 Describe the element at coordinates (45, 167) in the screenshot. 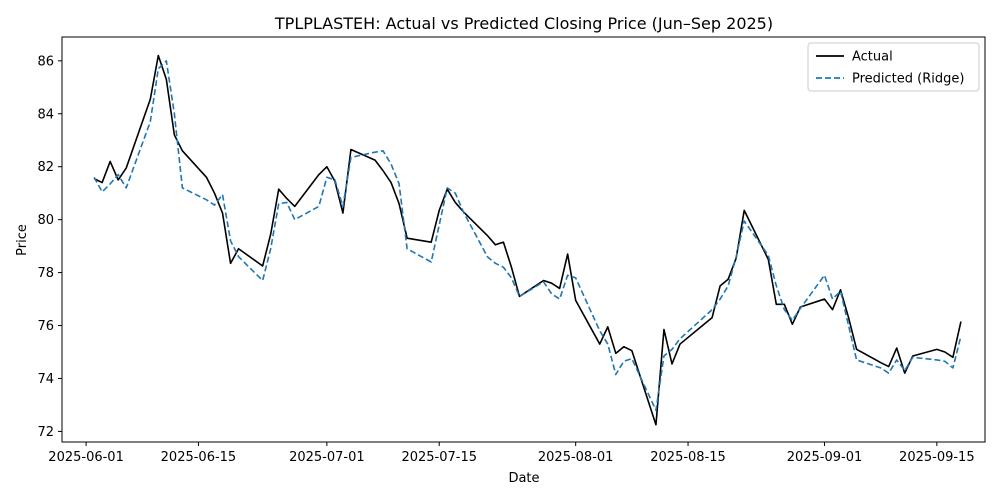

I see `y-tick-label: 82` at that location.